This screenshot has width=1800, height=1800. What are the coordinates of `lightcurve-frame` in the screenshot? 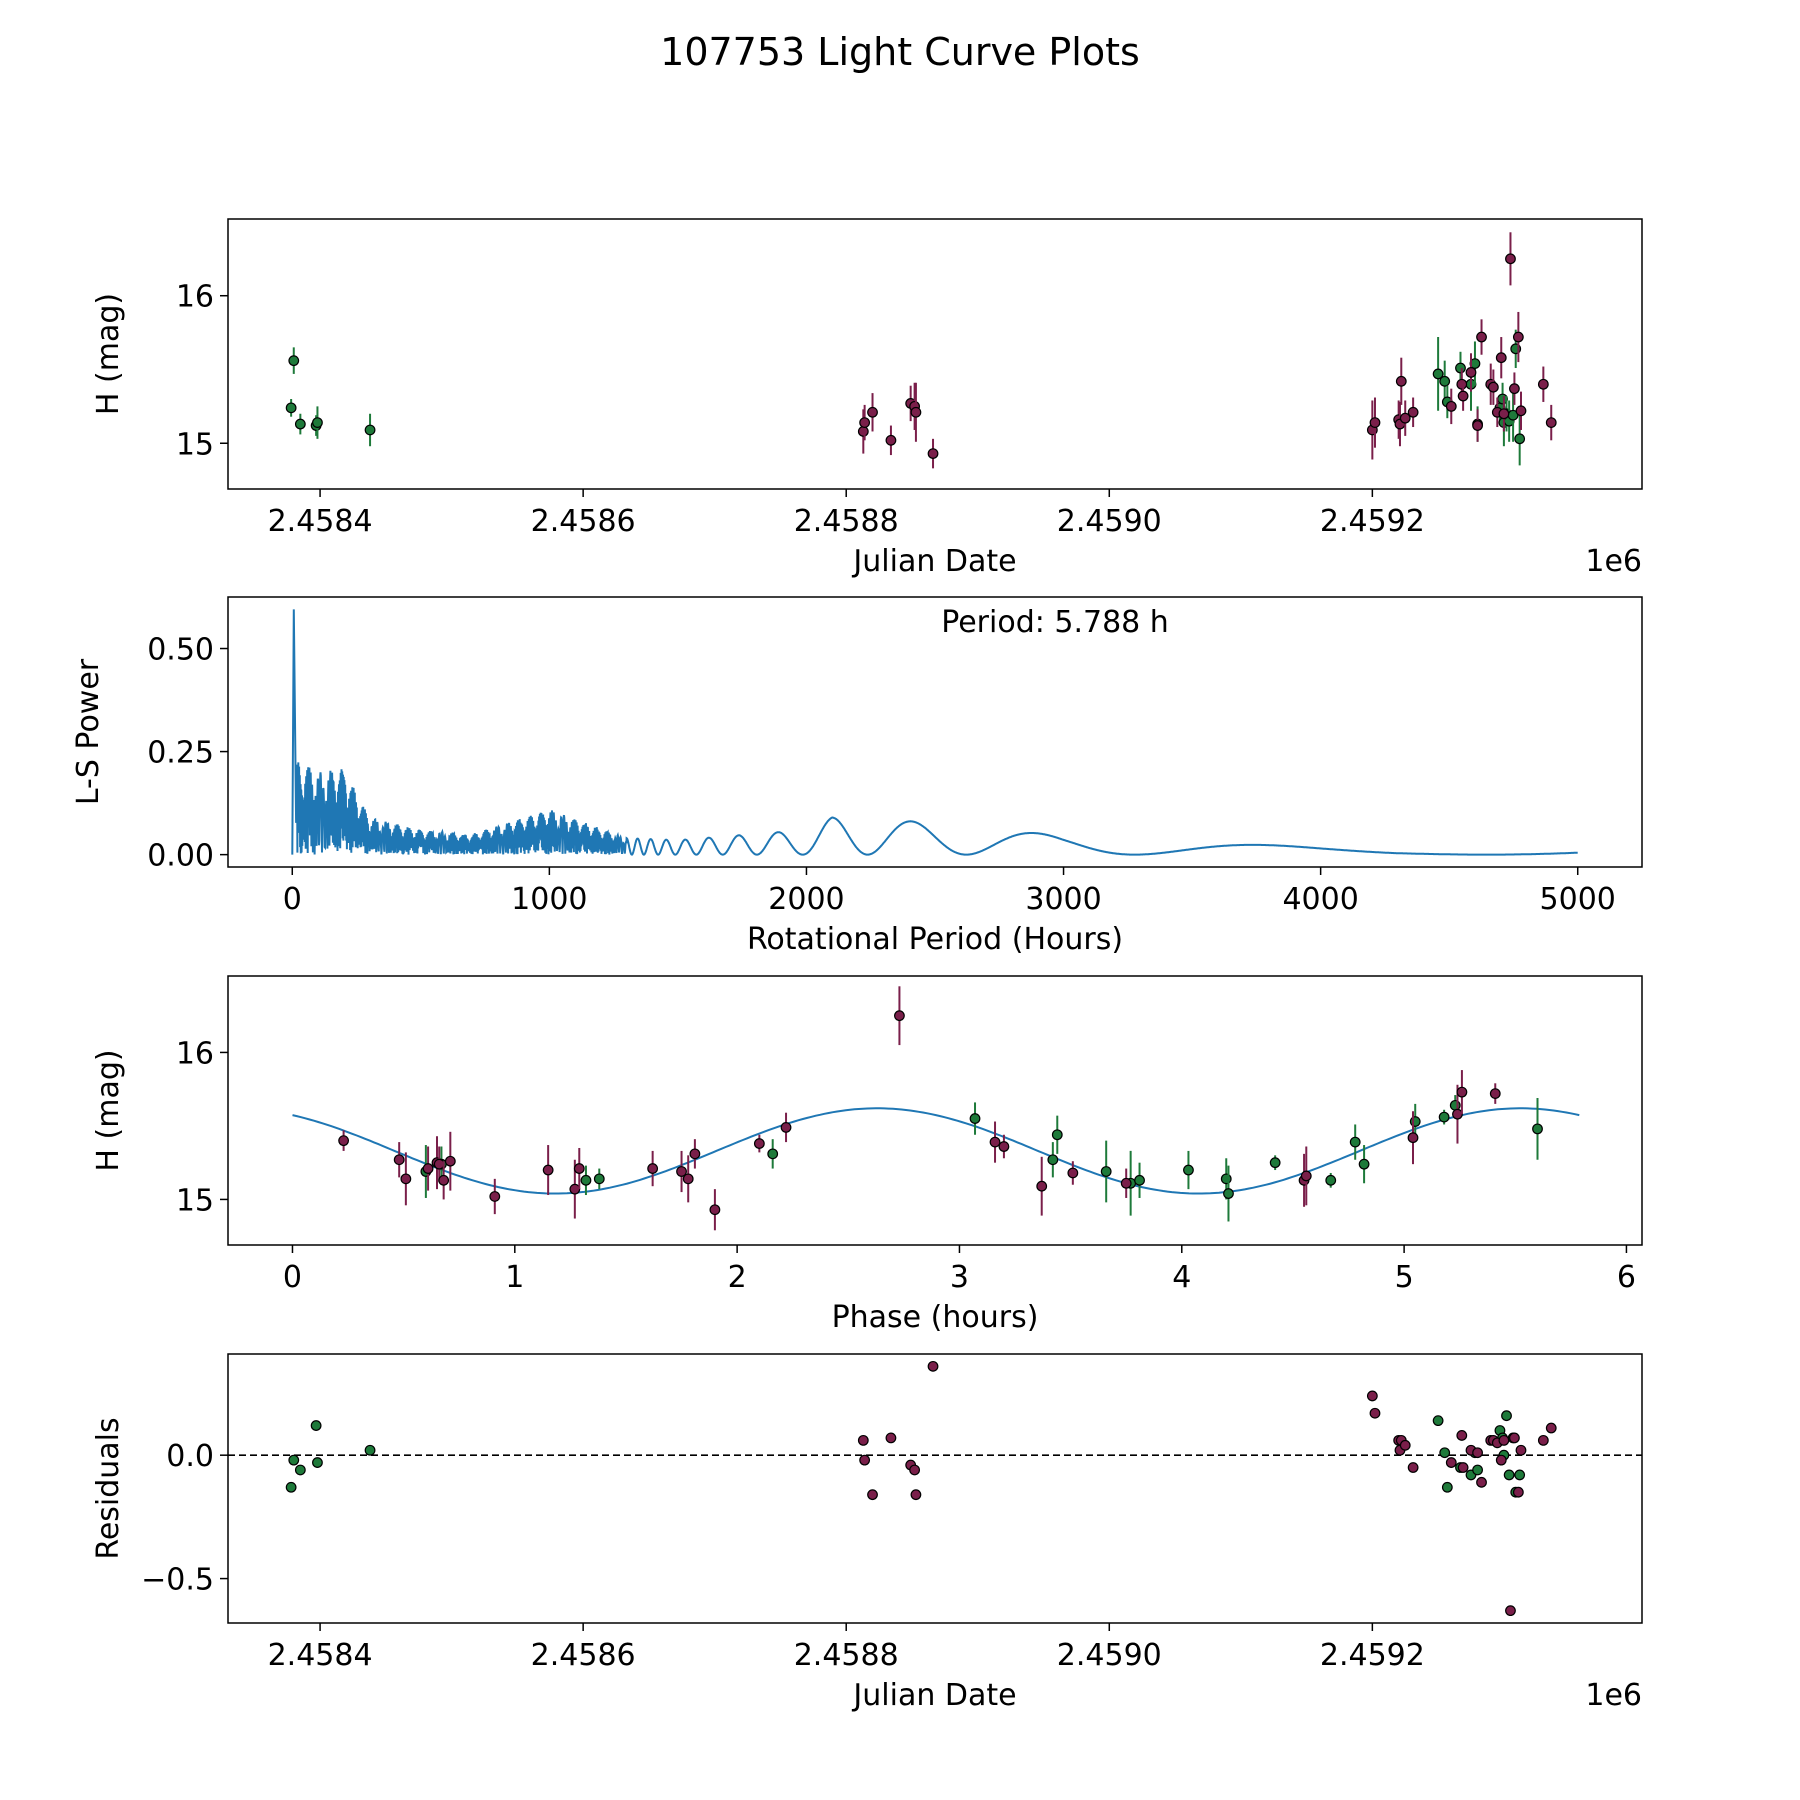 It's located at (935, 354).